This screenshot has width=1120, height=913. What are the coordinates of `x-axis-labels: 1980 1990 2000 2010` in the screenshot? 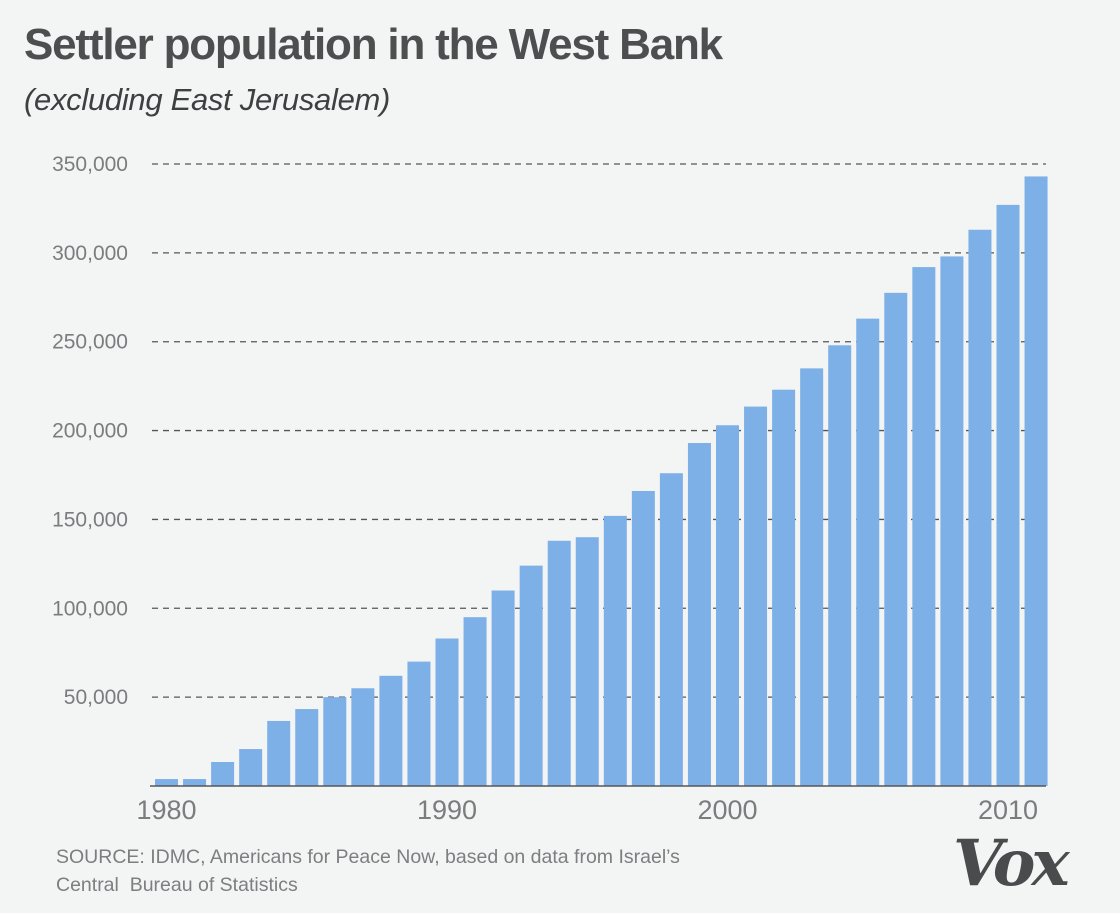 It's located at (587, 810).